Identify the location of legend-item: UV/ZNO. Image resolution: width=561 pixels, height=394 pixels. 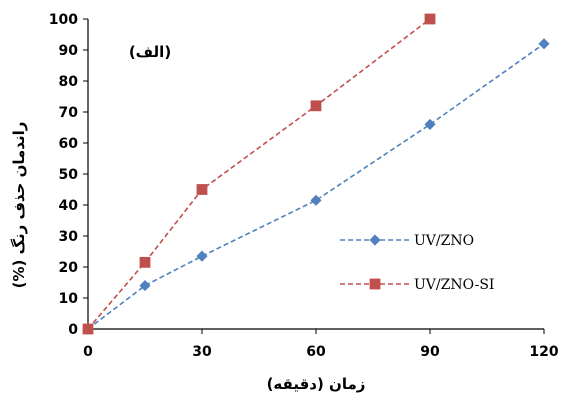
(407, 241).